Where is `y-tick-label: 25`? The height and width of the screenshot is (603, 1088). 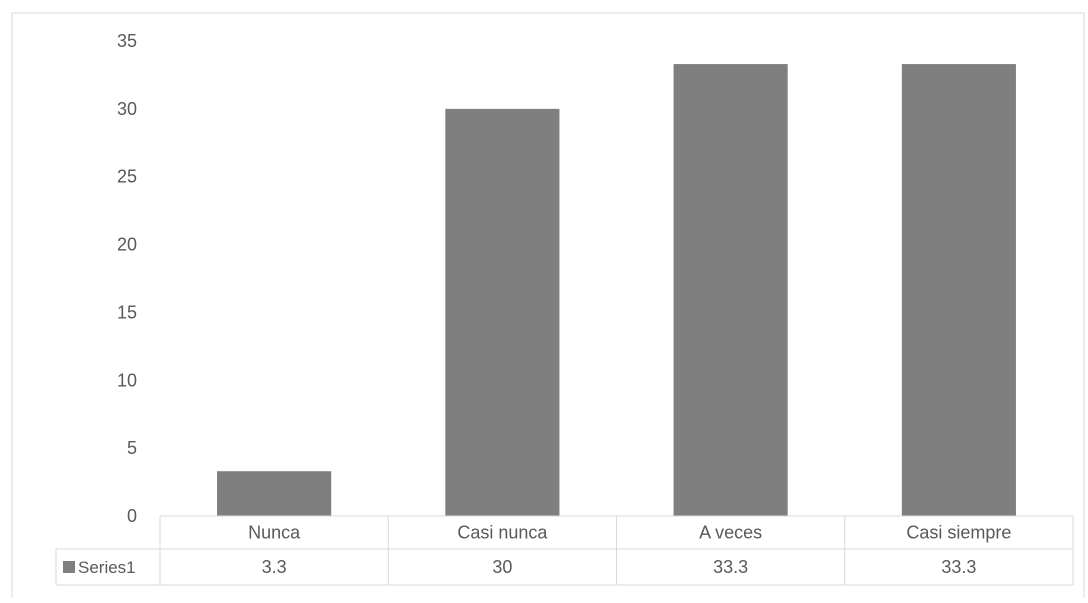 y-tick-label: 25 is located at coordinates (127, 177).